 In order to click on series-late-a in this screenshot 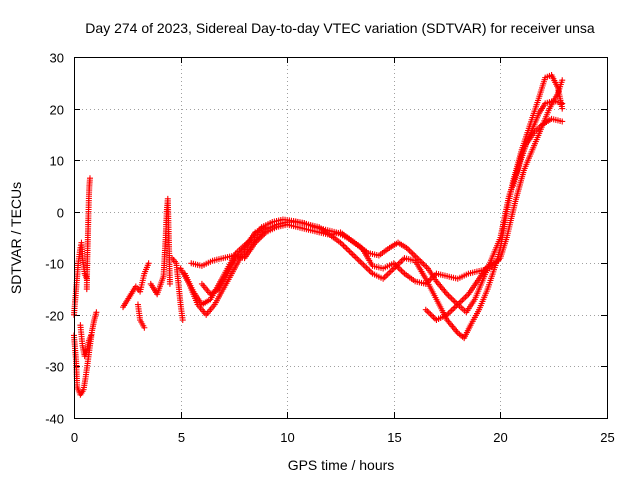, I will do `click(462, 290)`.